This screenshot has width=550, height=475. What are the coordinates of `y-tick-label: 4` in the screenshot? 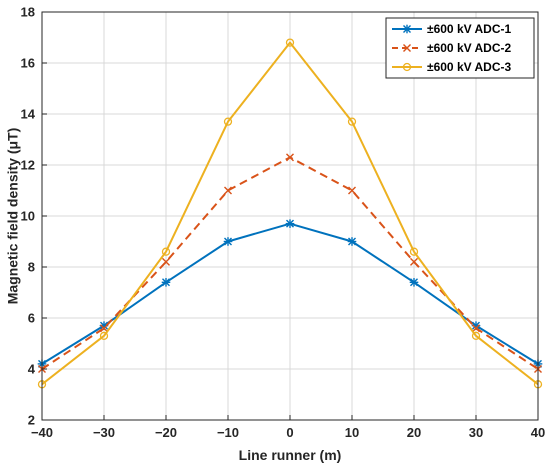 It's located at (32, 369).